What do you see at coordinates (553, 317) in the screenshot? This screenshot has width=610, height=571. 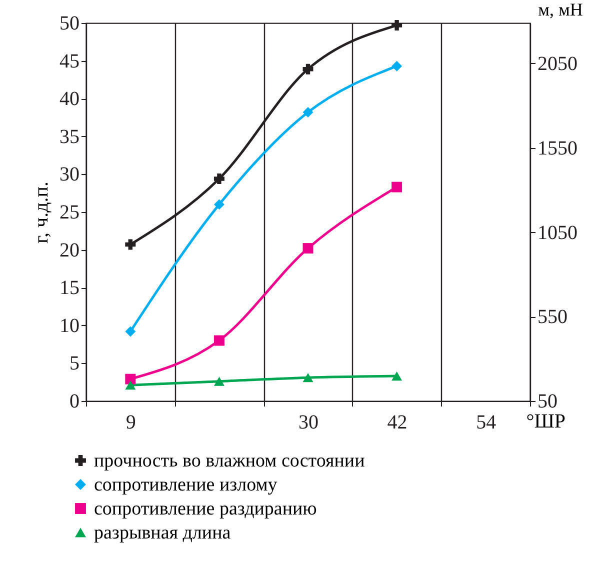 I see `y2-tick-label: 550` at bounding box center [553, 317].